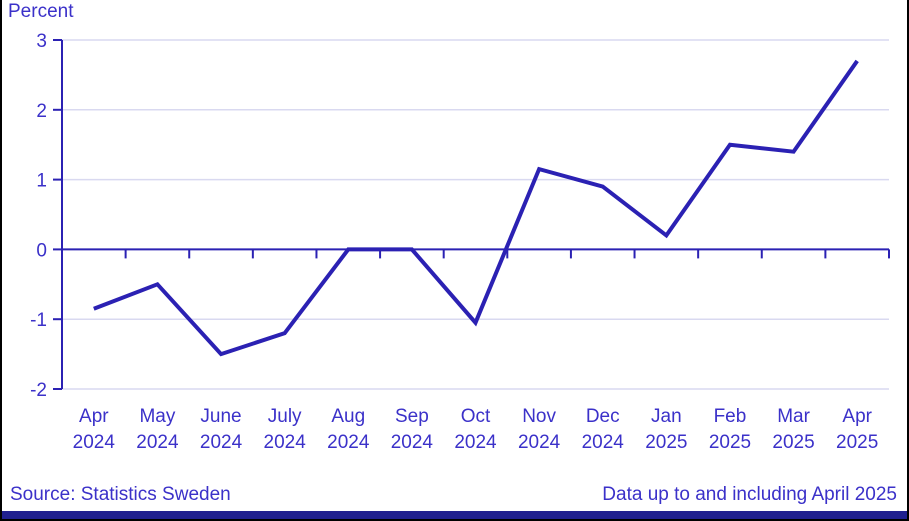 Image resolution: width=909 pixels, height=521 pixels. I want to click on x-axis-label-month: Aug, so click(348, 416).